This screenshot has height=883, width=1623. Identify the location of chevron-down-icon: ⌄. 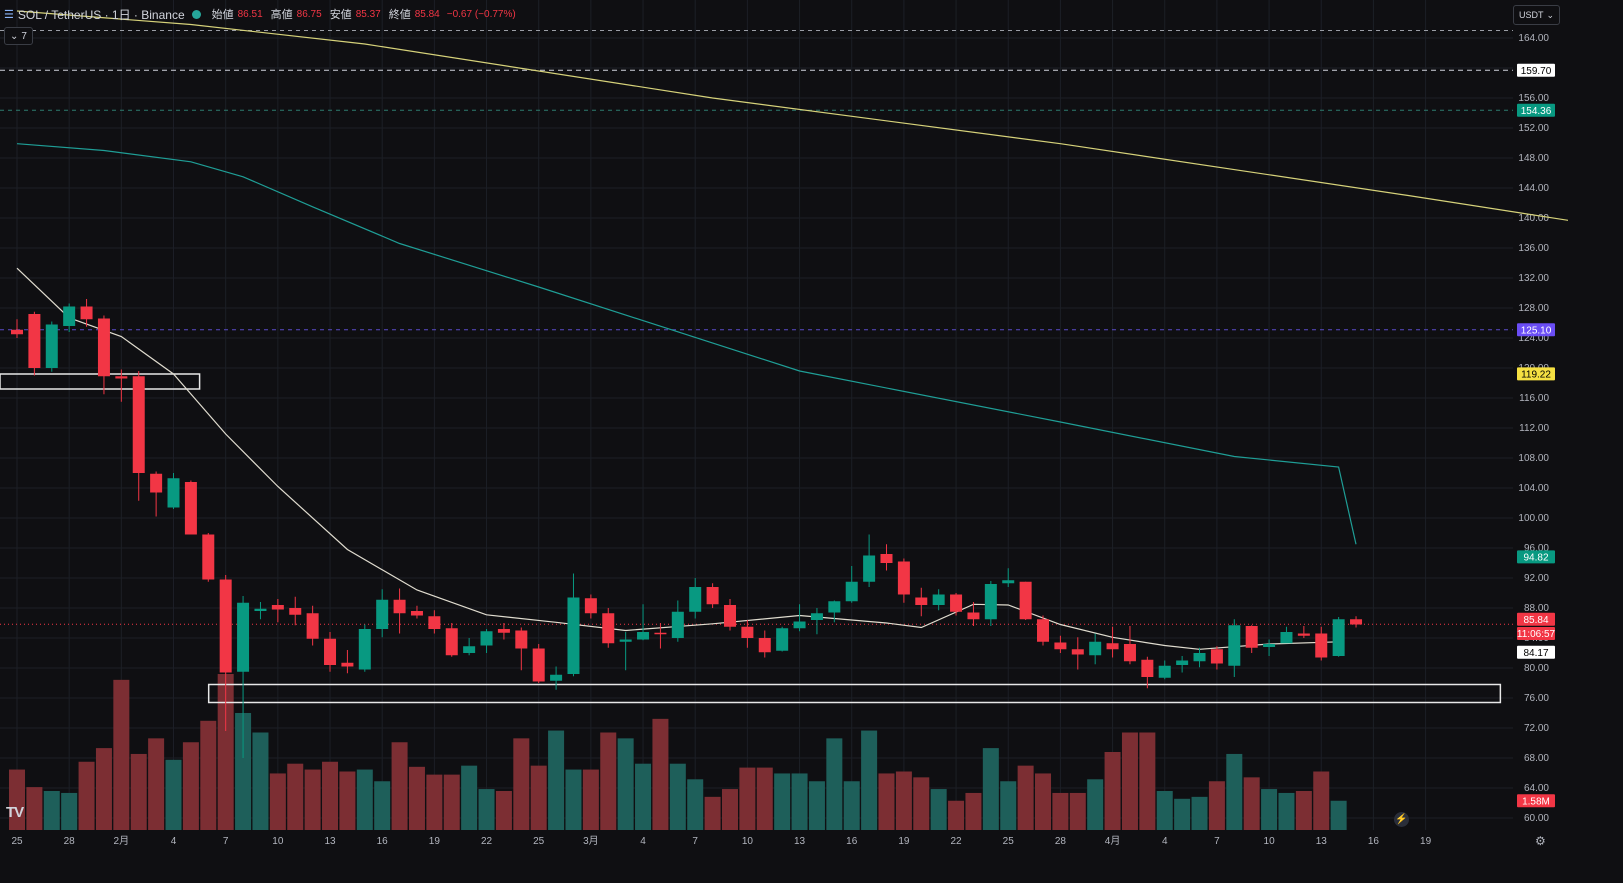
(1550, 14).